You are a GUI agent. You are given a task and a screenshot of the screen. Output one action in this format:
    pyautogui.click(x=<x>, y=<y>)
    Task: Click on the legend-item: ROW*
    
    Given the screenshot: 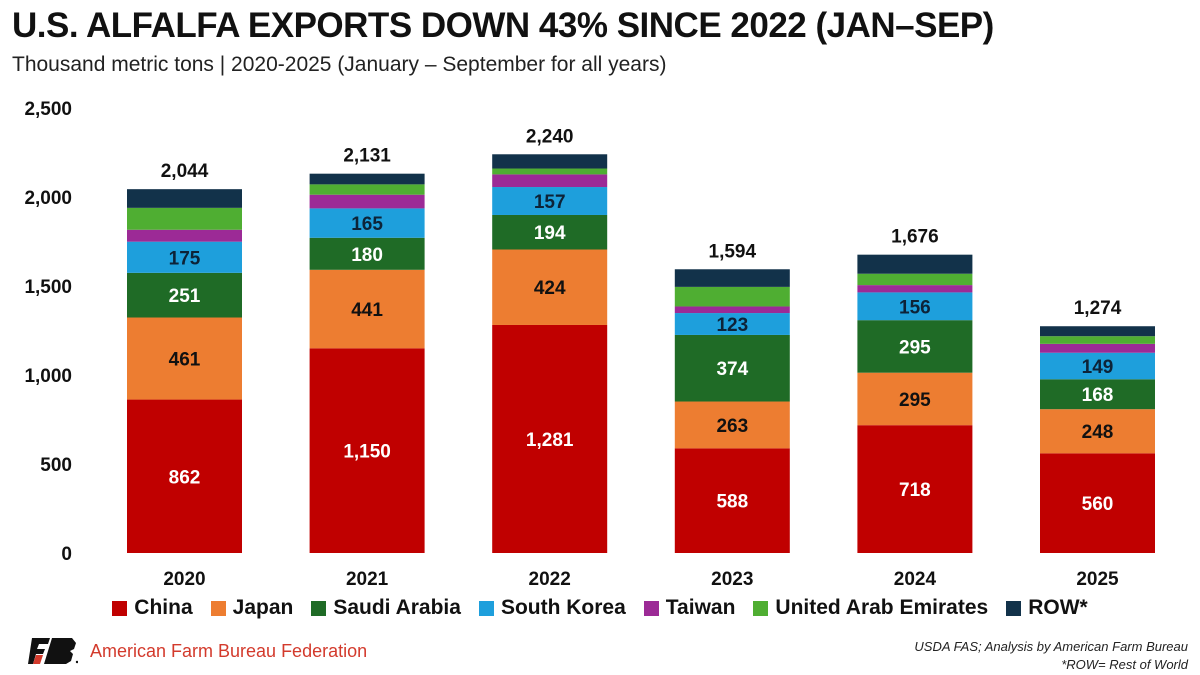 What is the action you would take?
    pyautogui.click(x=1047, y=608)
    